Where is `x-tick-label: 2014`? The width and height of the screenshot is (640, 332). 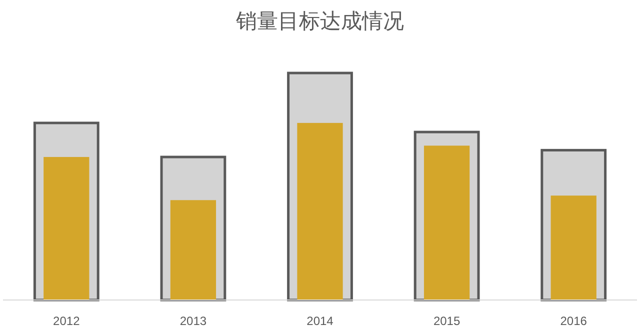 x-tick-label: 2014 is located at coordinates (320, 321).